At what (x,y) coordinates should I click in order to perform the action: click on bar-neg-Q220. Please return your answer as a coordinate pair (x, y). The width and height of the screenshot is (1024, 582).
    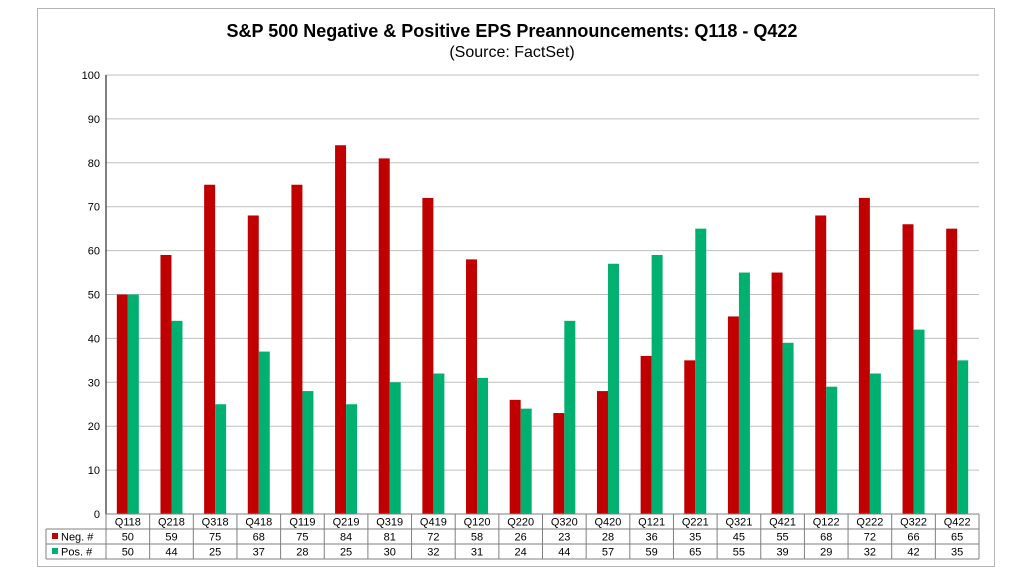
    Looking at the image, I should click on (515, 456).